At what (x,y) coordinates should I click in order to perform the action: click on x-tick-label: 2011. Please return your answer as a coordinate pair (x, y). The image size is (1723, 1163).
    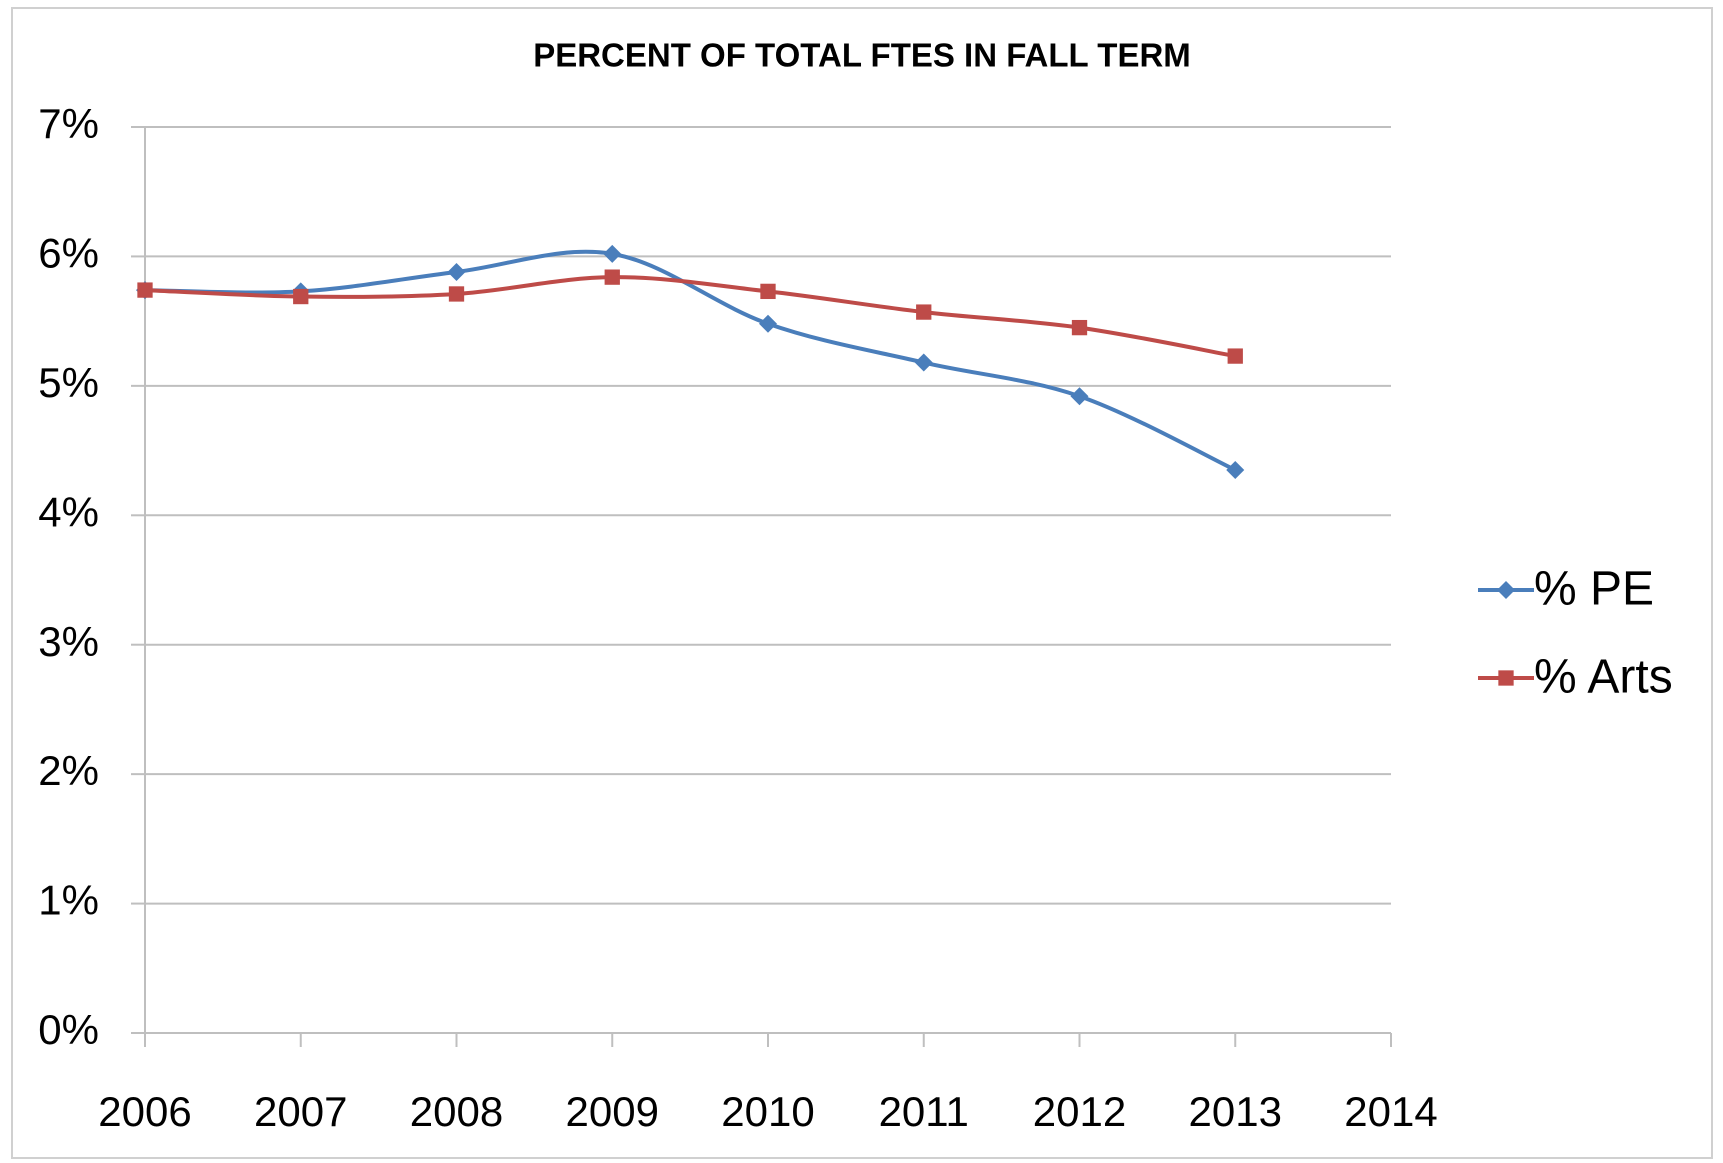
    Looking at the image, I should click on (924, 1111).